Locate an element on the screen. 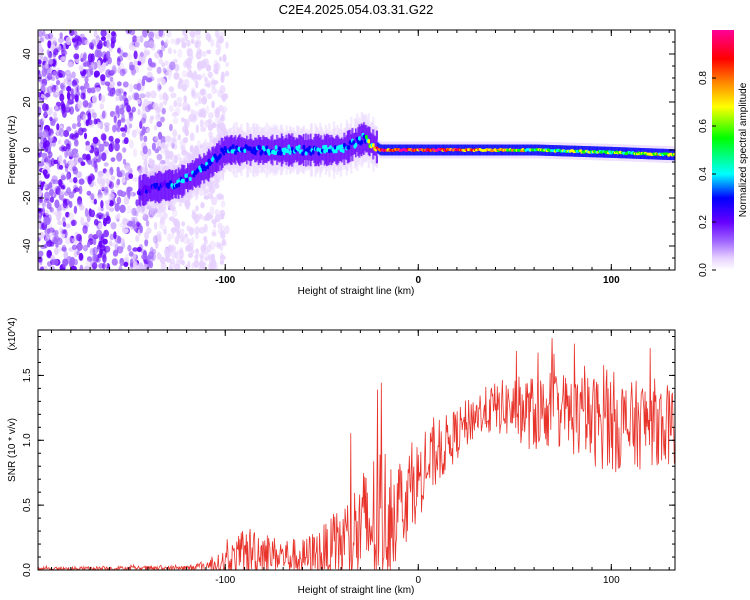  ridge-band is located at coordinates (351, 145).